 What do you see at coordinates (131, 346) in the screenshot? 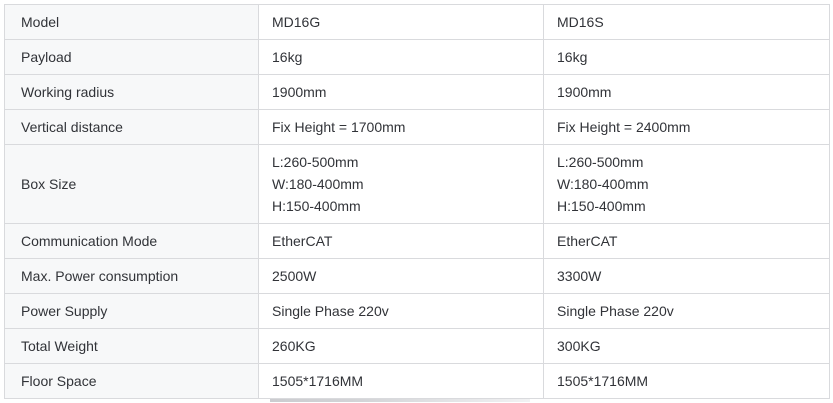
I see `row-label: Total Weight` at bounding box center [131, 346].